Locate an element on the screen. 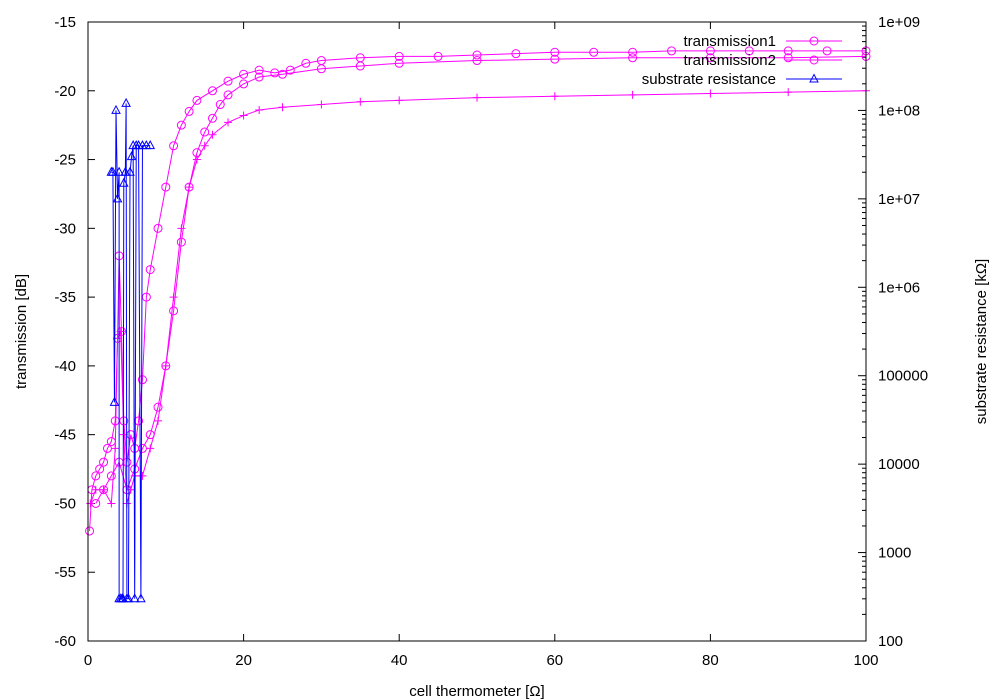  y2-tick-label: 1e+07 is located at coordinates (899, 199).